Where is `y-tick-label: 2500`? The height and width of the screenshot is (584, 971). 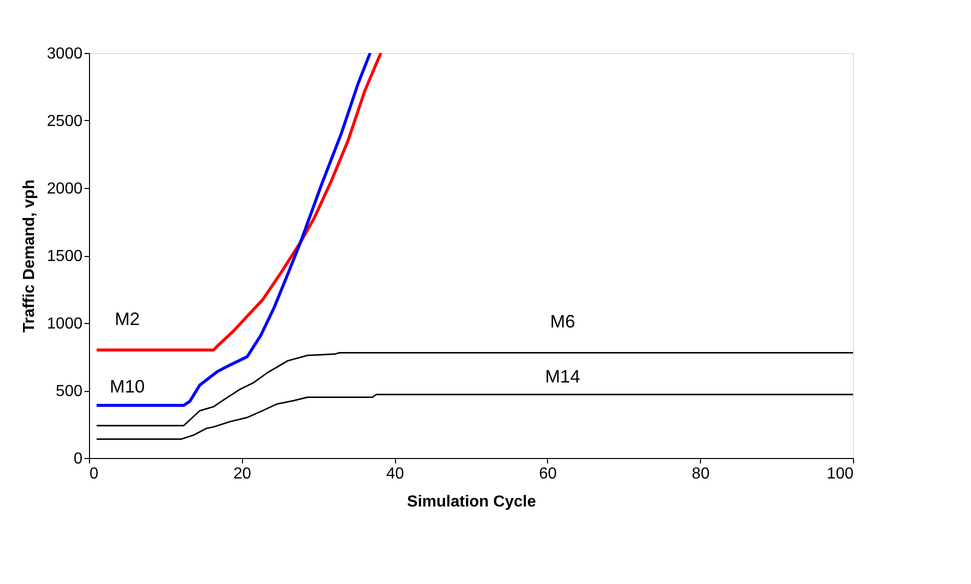
y-tick-label: 2500 is located at coordinates (64, 121).